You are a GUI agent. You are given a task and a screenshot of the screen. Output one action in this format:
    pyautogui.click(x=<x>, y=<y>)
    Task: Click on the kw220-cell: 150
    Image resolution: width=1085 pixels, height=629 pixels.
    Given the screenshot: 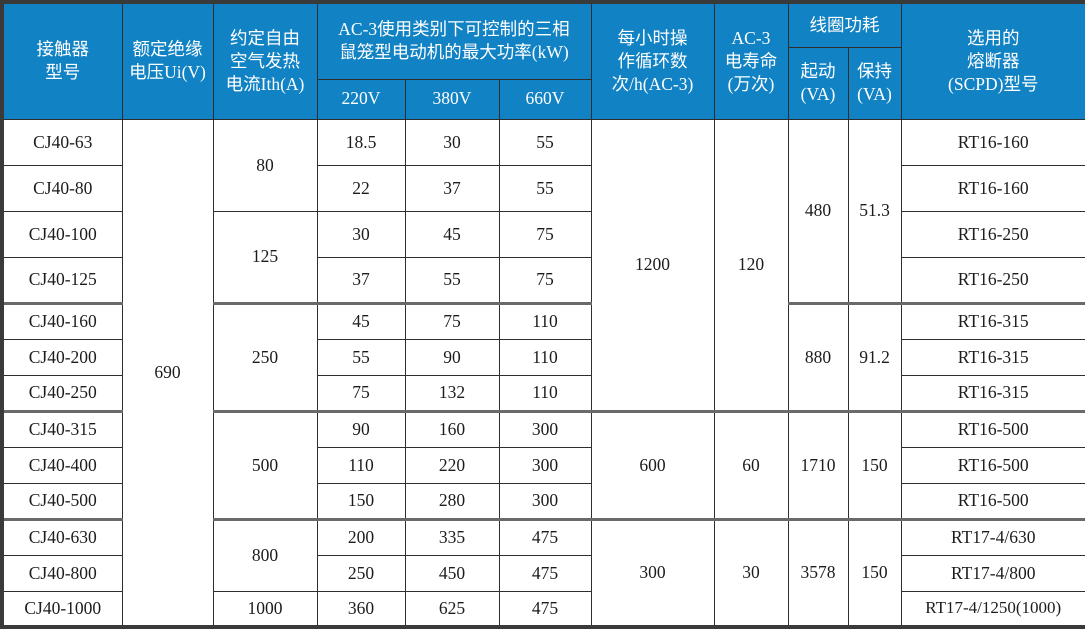 What is the action you would take?
    pyautogui.click(x=361, y=501)
    